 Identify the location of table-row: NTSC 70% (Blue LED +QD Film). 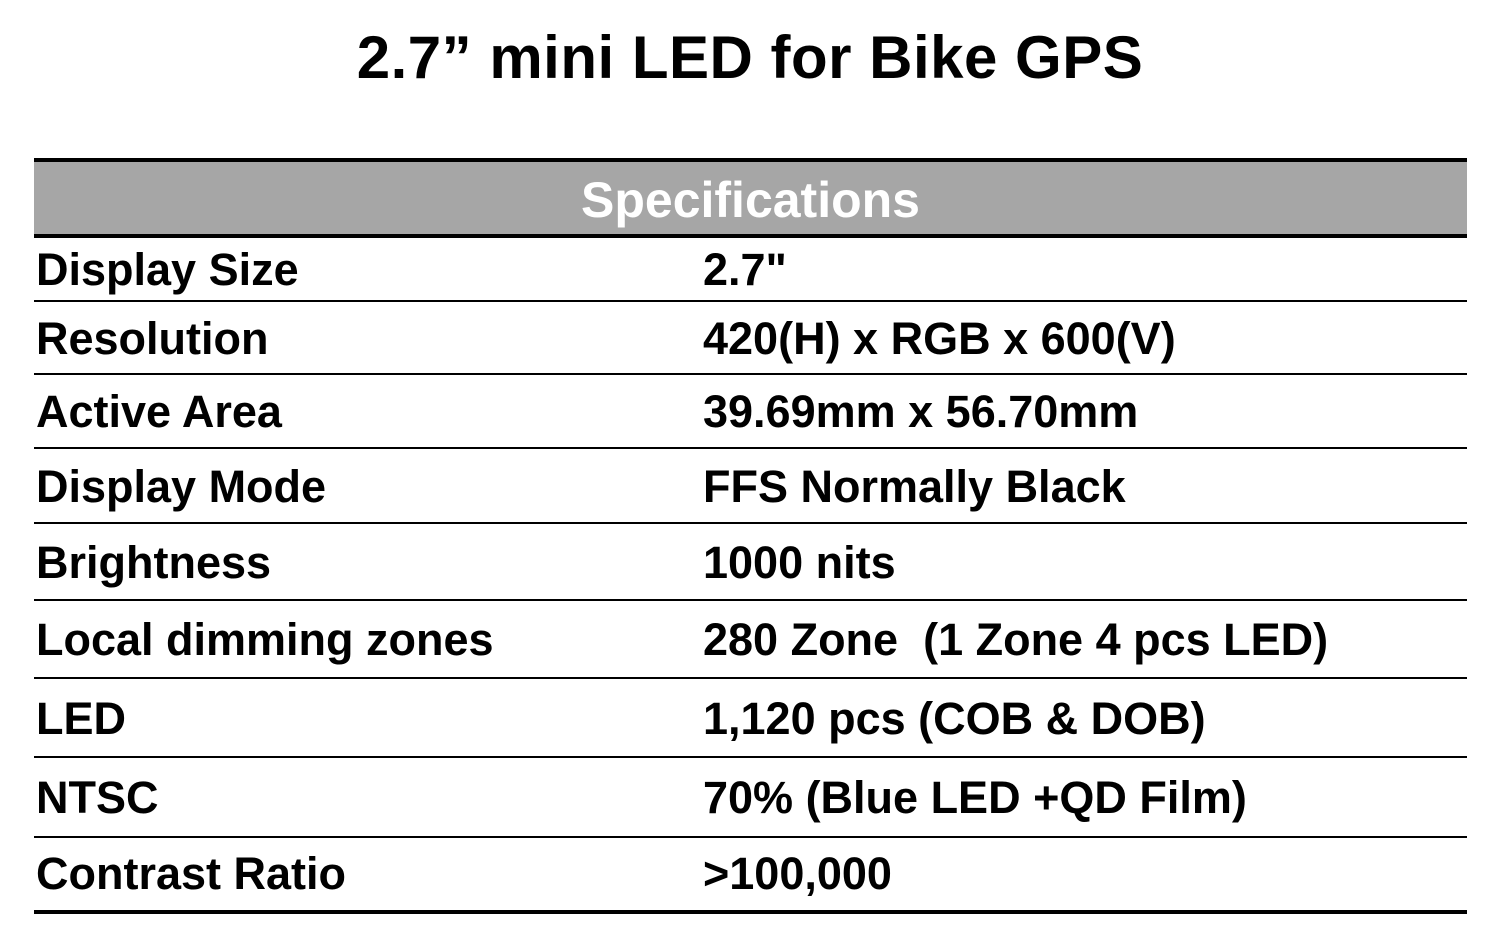
(750, 798).